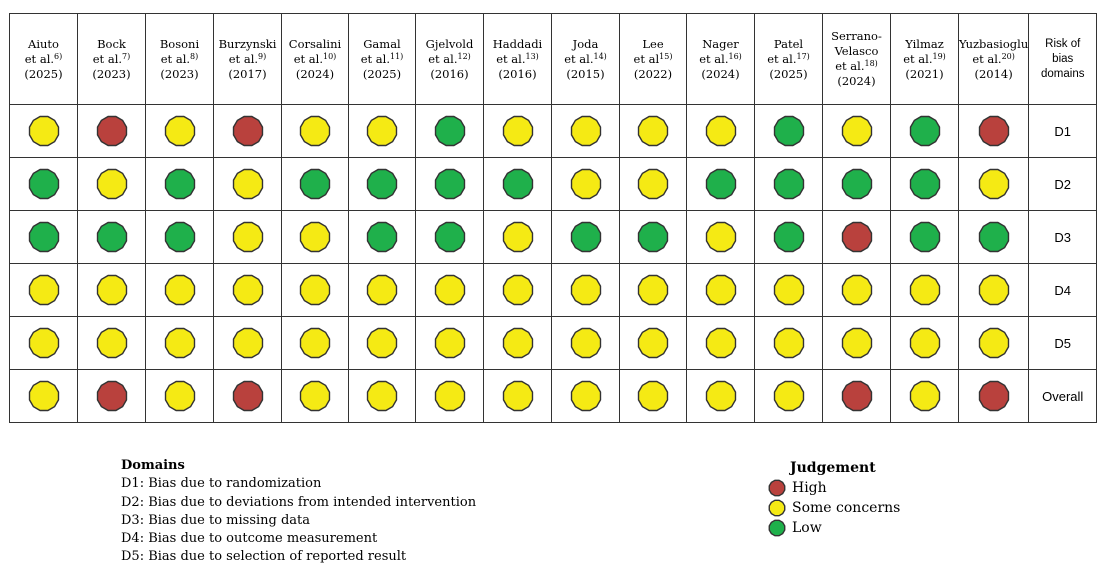 The image size is (1105, 570). What do you see at coordinates (856, 51) in the screenshot?
I see `study-header-text: Velasco` at bounding box center [856, 51].